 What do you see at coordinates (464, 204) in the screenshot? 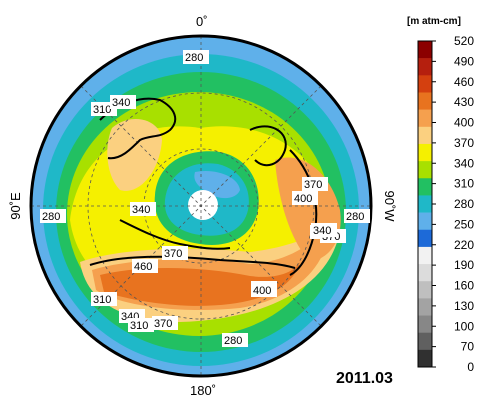
I see `colorbar-tick-label: 280` at bounding box center [464, 204].